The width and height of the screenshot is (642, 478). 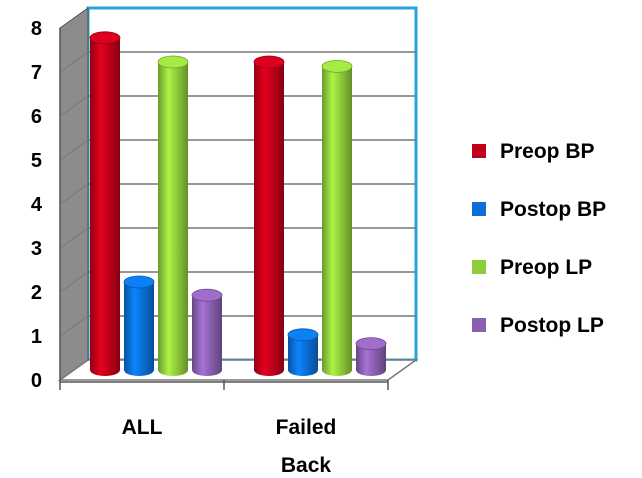 What do you see at coordinates (36, 117) in the screenshot?
I see `y-tick-label: 6` at bounding box center [36, 117].